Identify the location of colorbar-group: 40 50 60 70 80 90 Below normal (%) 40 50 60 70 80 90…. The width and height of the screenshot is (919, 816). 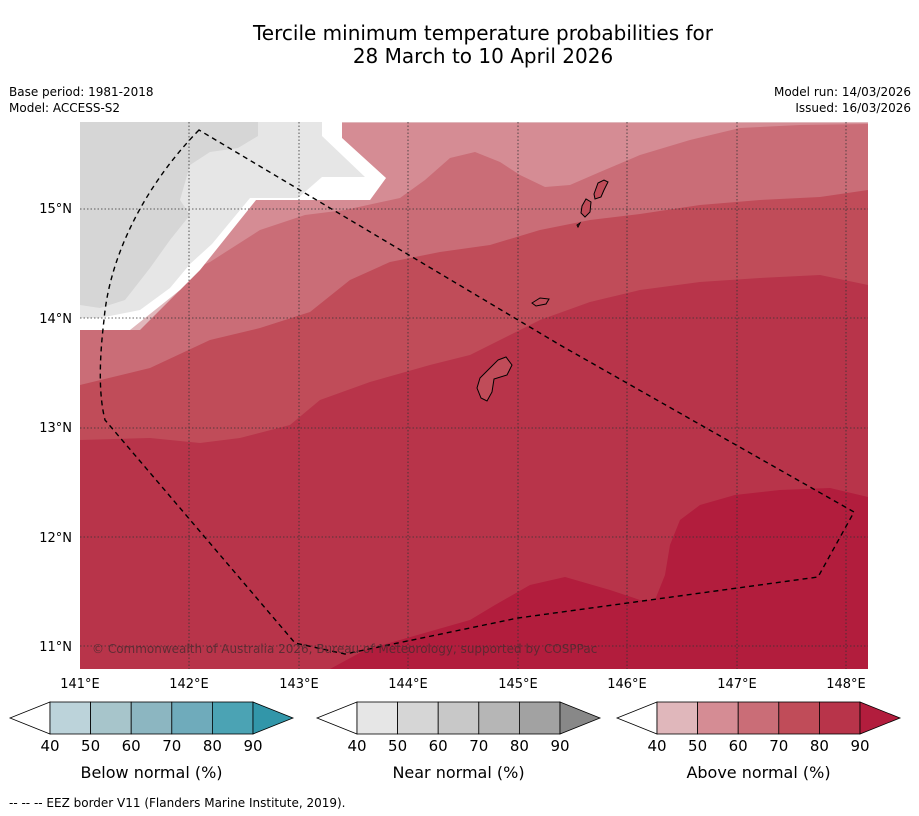
(455, 741).